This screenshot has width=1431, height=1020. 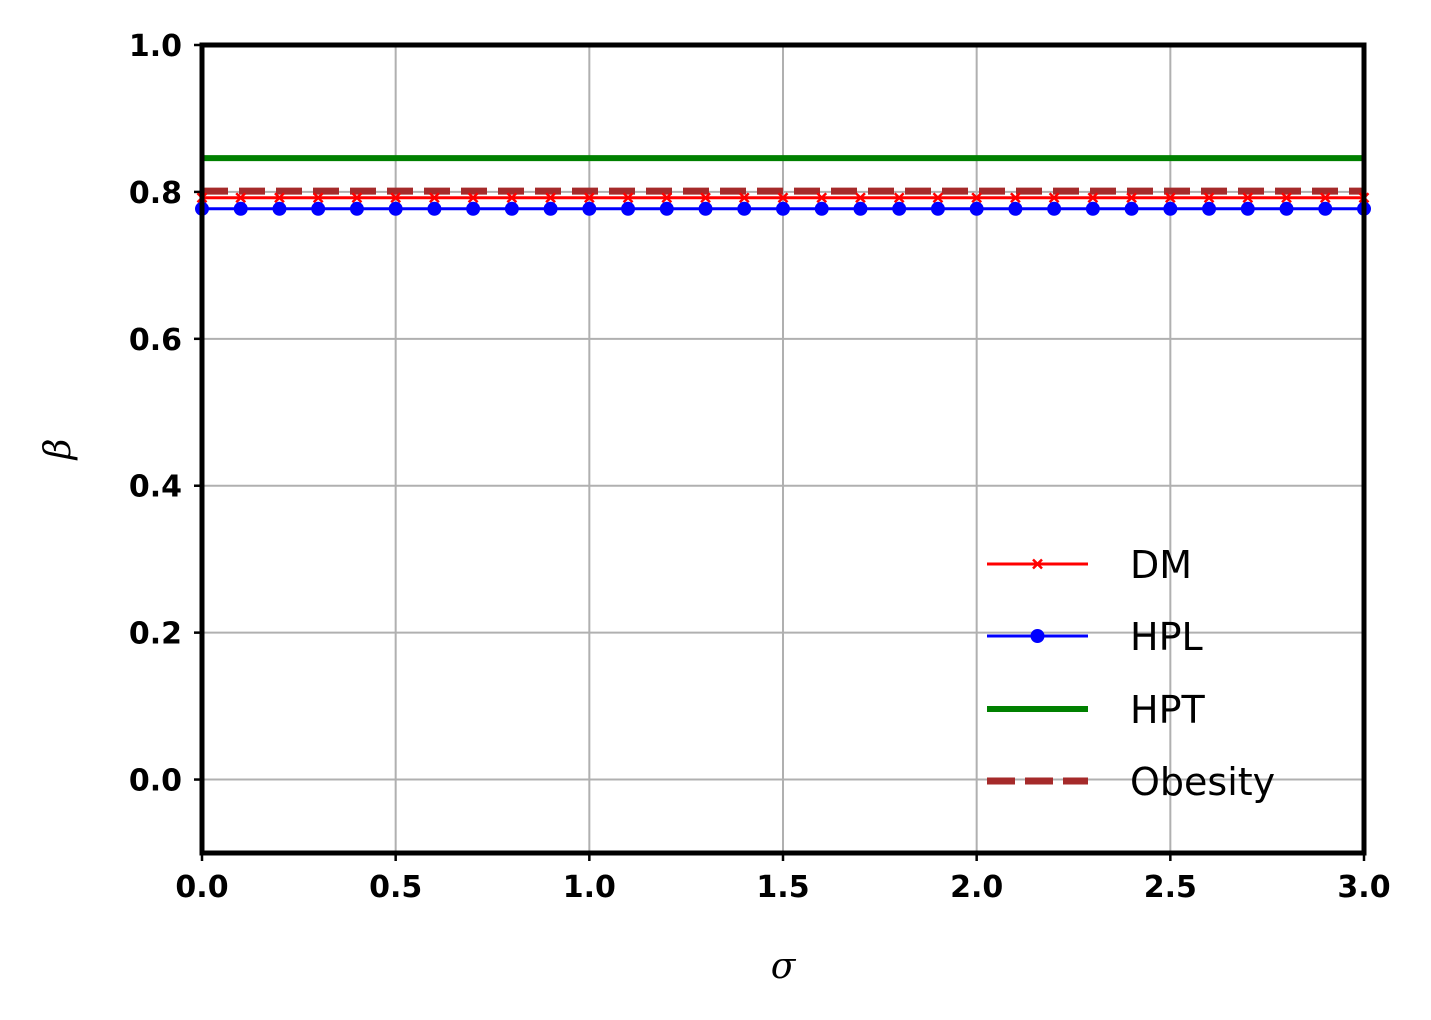 I want to click on legend-item: HPL, so click(x=1095, y=637).